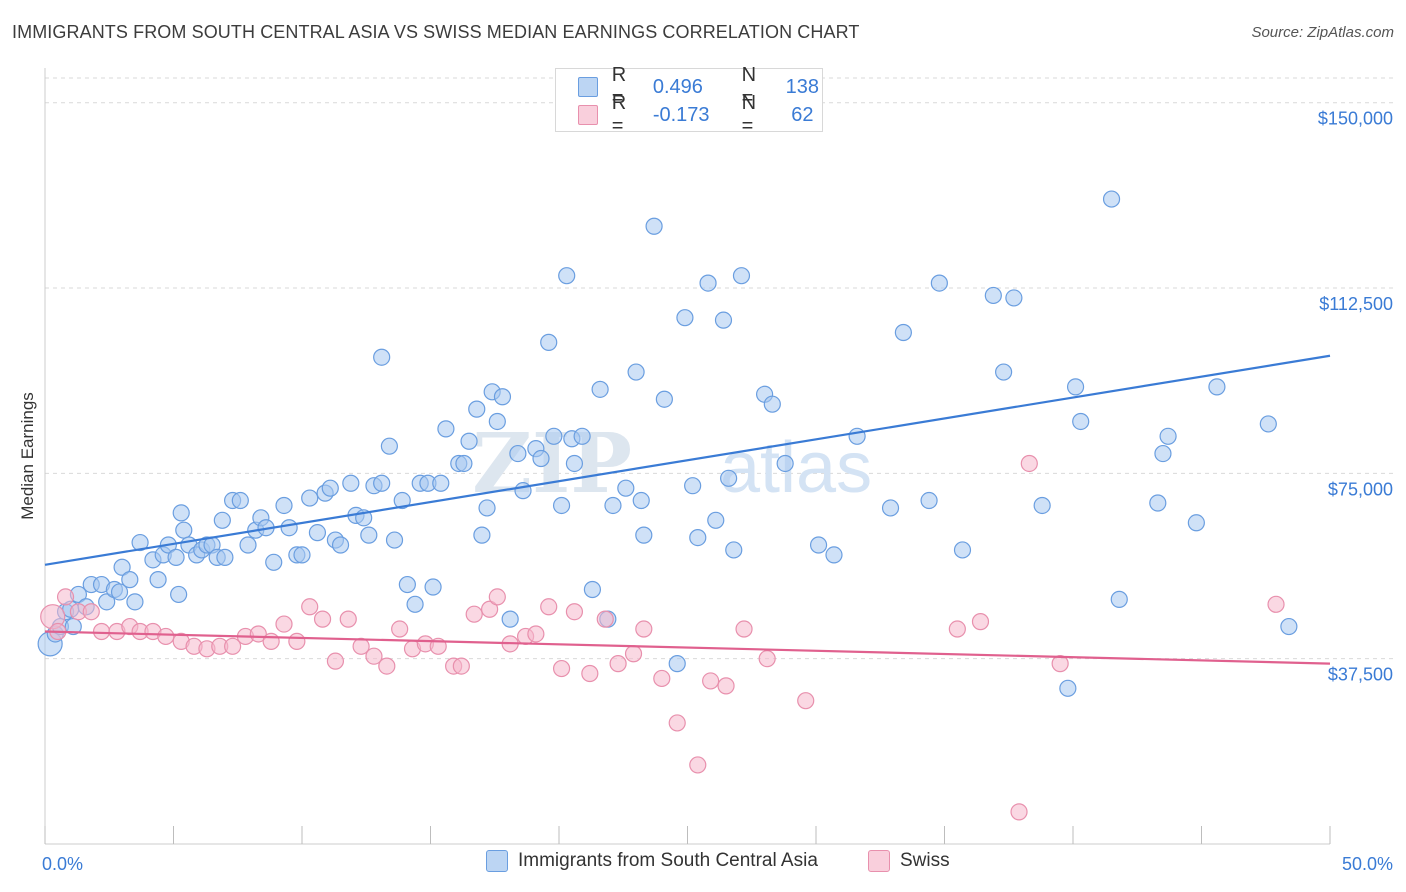 The width and height of the screenshot is (1406, 892). Describe the element at coordinates (802, 86) in the screenshot. I see `legend-n-value: 138` at that location.